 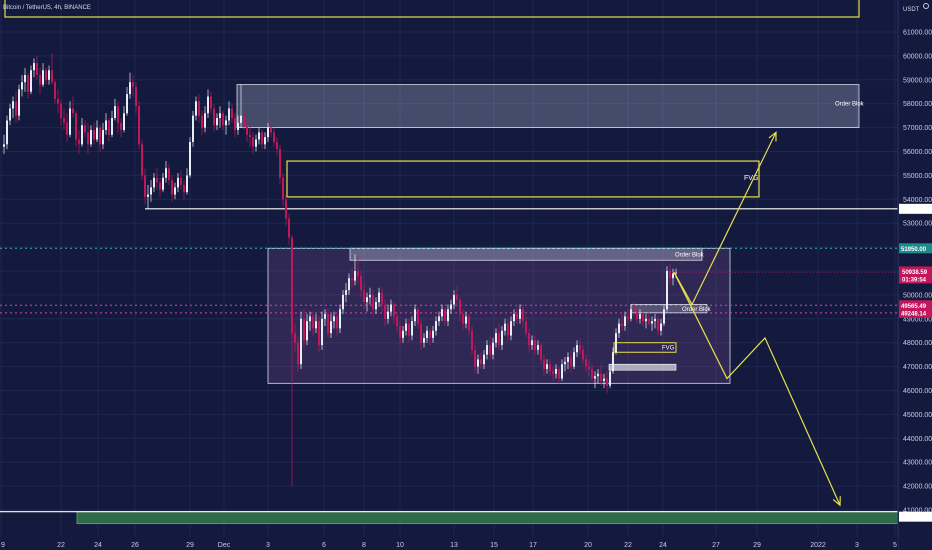 What do you see at coordinates (772, 136) in the screenshot?
I see `arrowhead-bullish` at bounding box center [772, 136].